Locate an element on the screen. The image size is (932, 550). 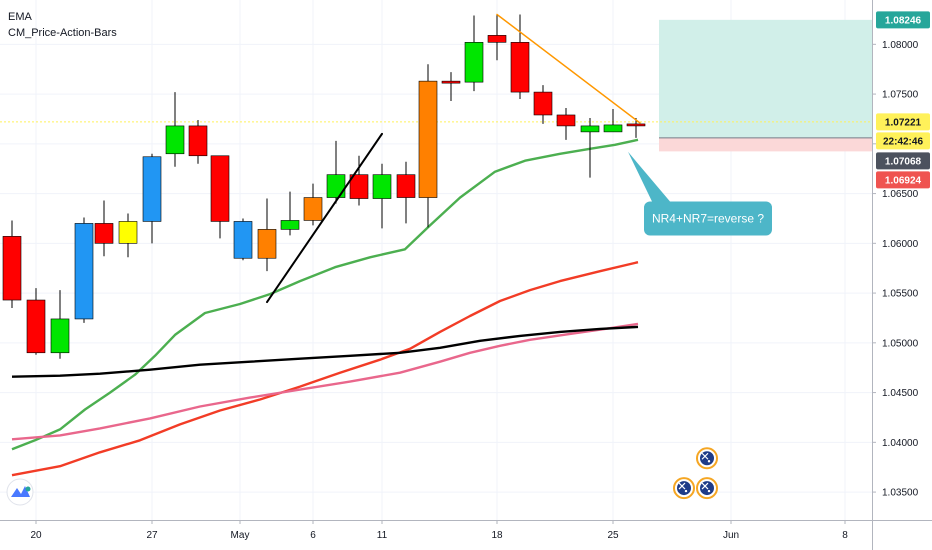
price-badge: 1.06924 is located at coordinates (903, 180).